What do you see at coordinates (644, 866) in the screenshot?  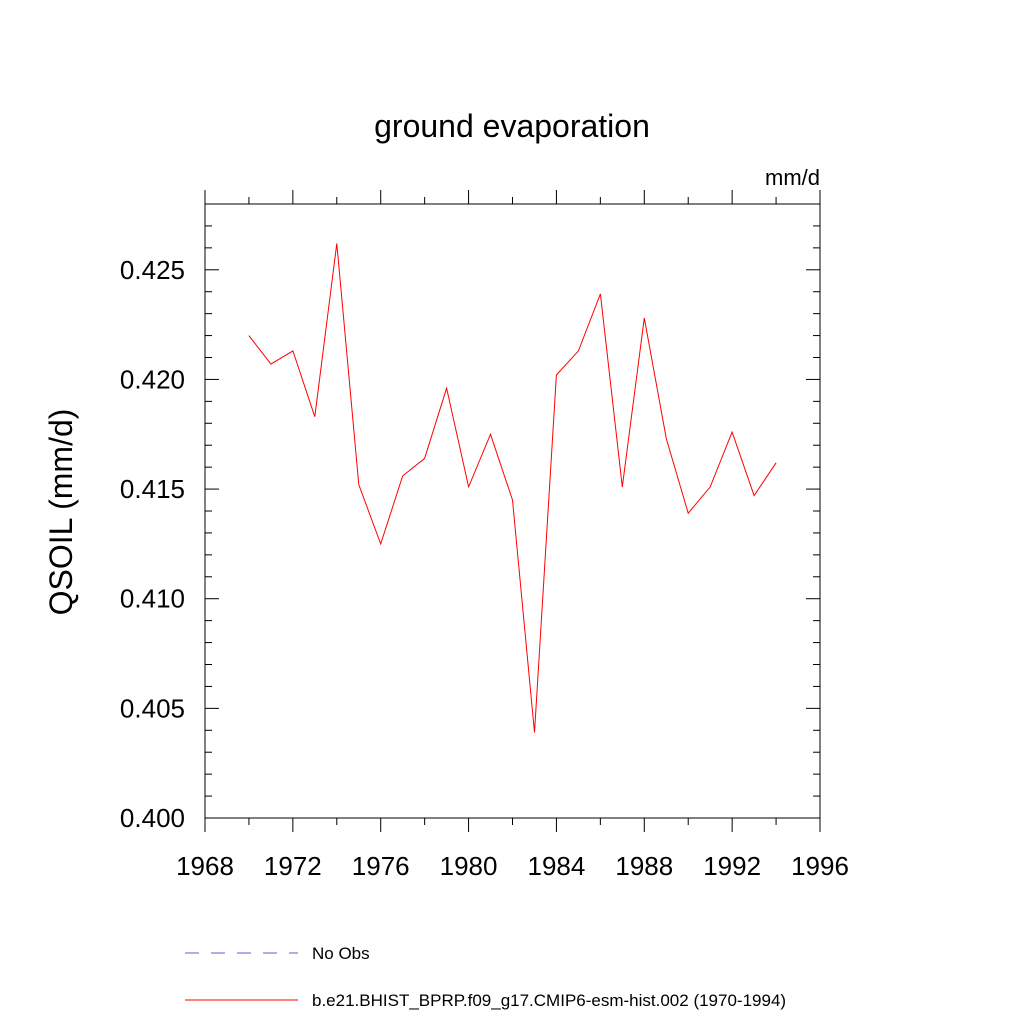 I see `x-tick-label: 1988` at bounding box center [644, 866].